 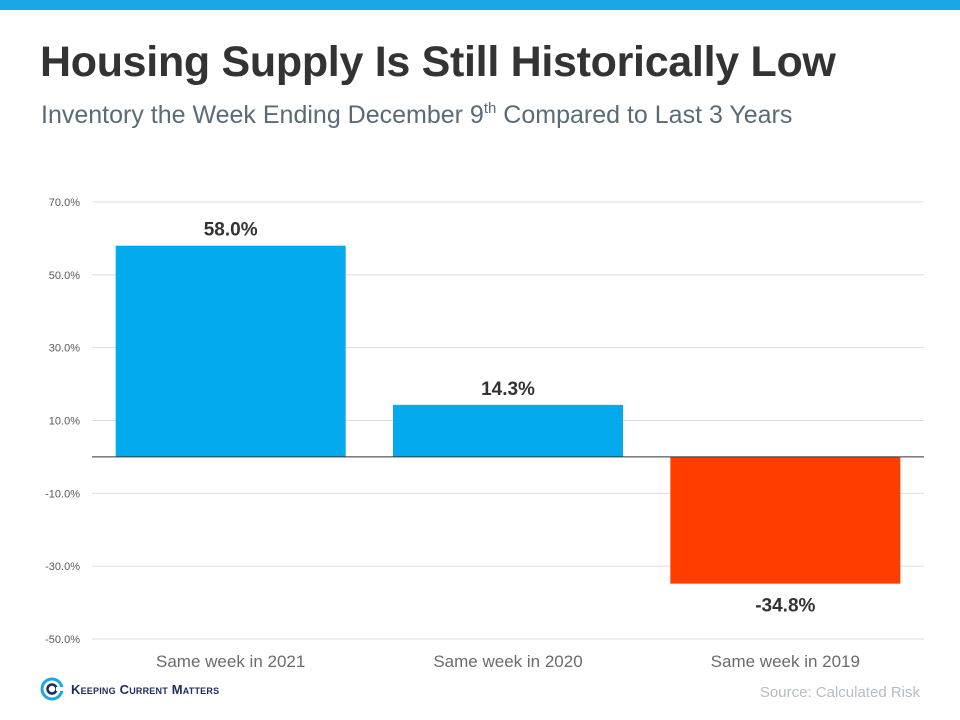 What do you see at coordinates (62, 640) in the screenshot?
I see `y-tick-label: -50.0%` at bounding box center [62, 640].